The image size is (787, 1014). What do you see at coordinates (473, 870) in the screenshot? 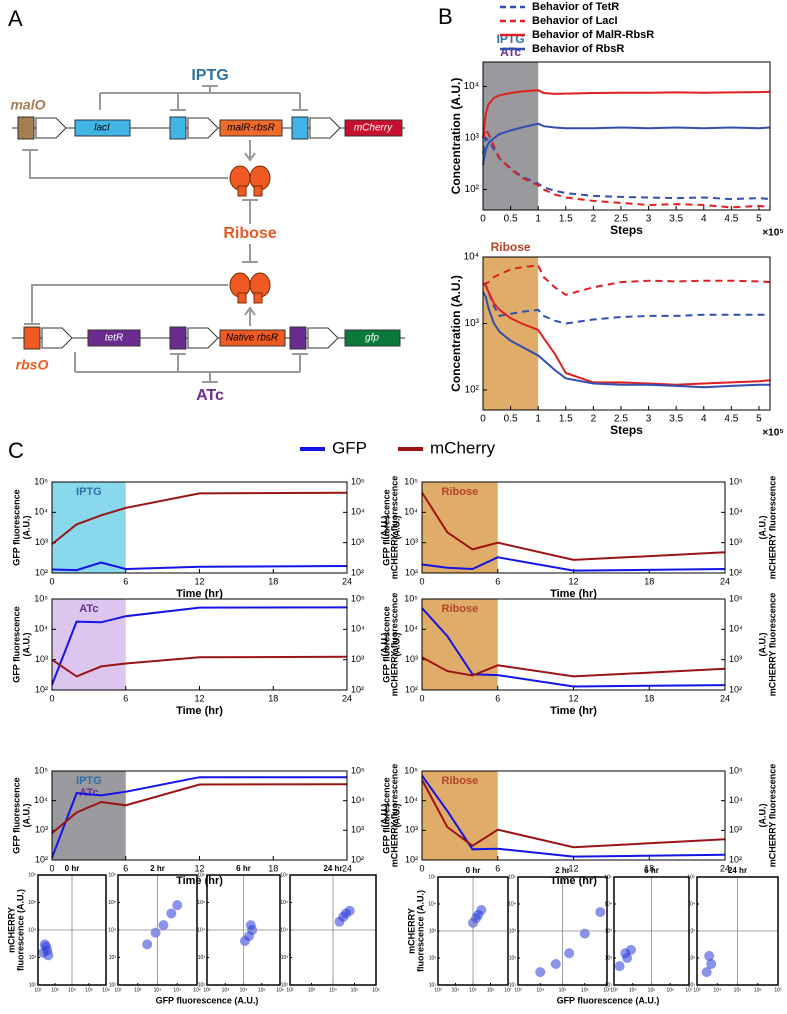
I see `panel-title: 0 hr` at bounding box center [473, 870].